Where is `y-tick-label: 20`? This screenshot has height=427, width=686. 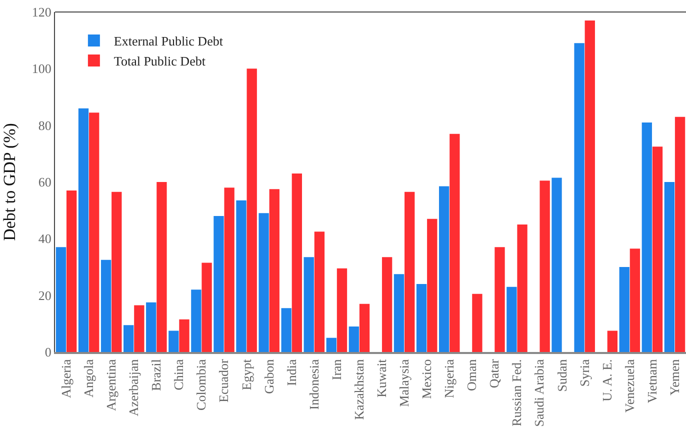
y-tick-label: 20 is located at coordinates (45, 295).